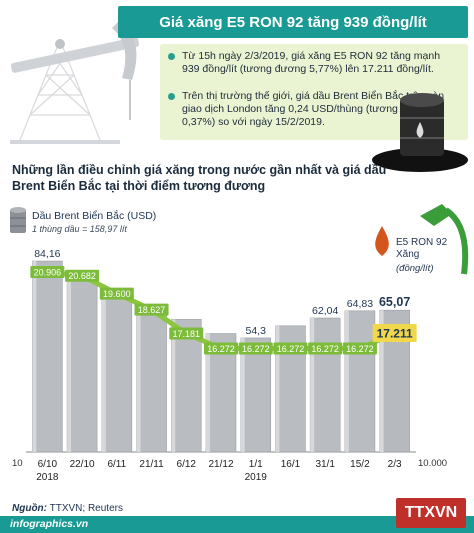  I want to click on source-line: Nguồn: TTXVN; Reuters, so click(67, 508).